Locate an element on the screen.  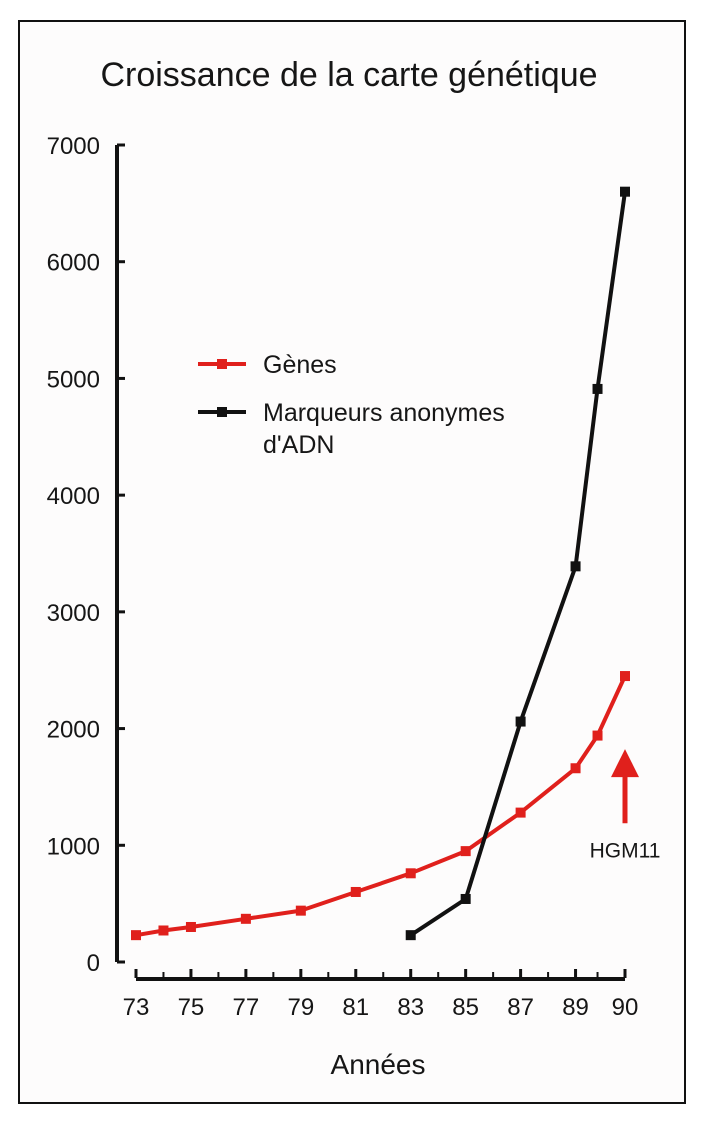
x-axis-label: Années is located at coordinates (378, 1064).